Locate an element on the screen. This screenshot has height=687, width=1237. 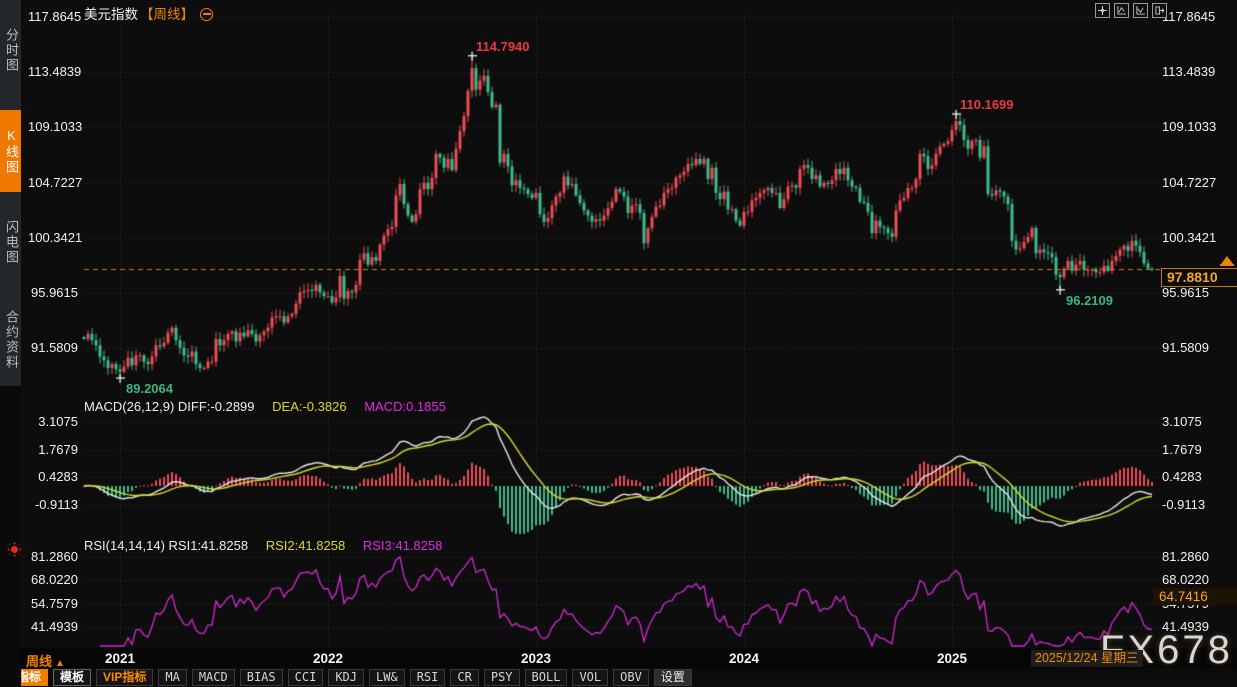
year-axis-label: 2024 is located at coordinates (744, 658).